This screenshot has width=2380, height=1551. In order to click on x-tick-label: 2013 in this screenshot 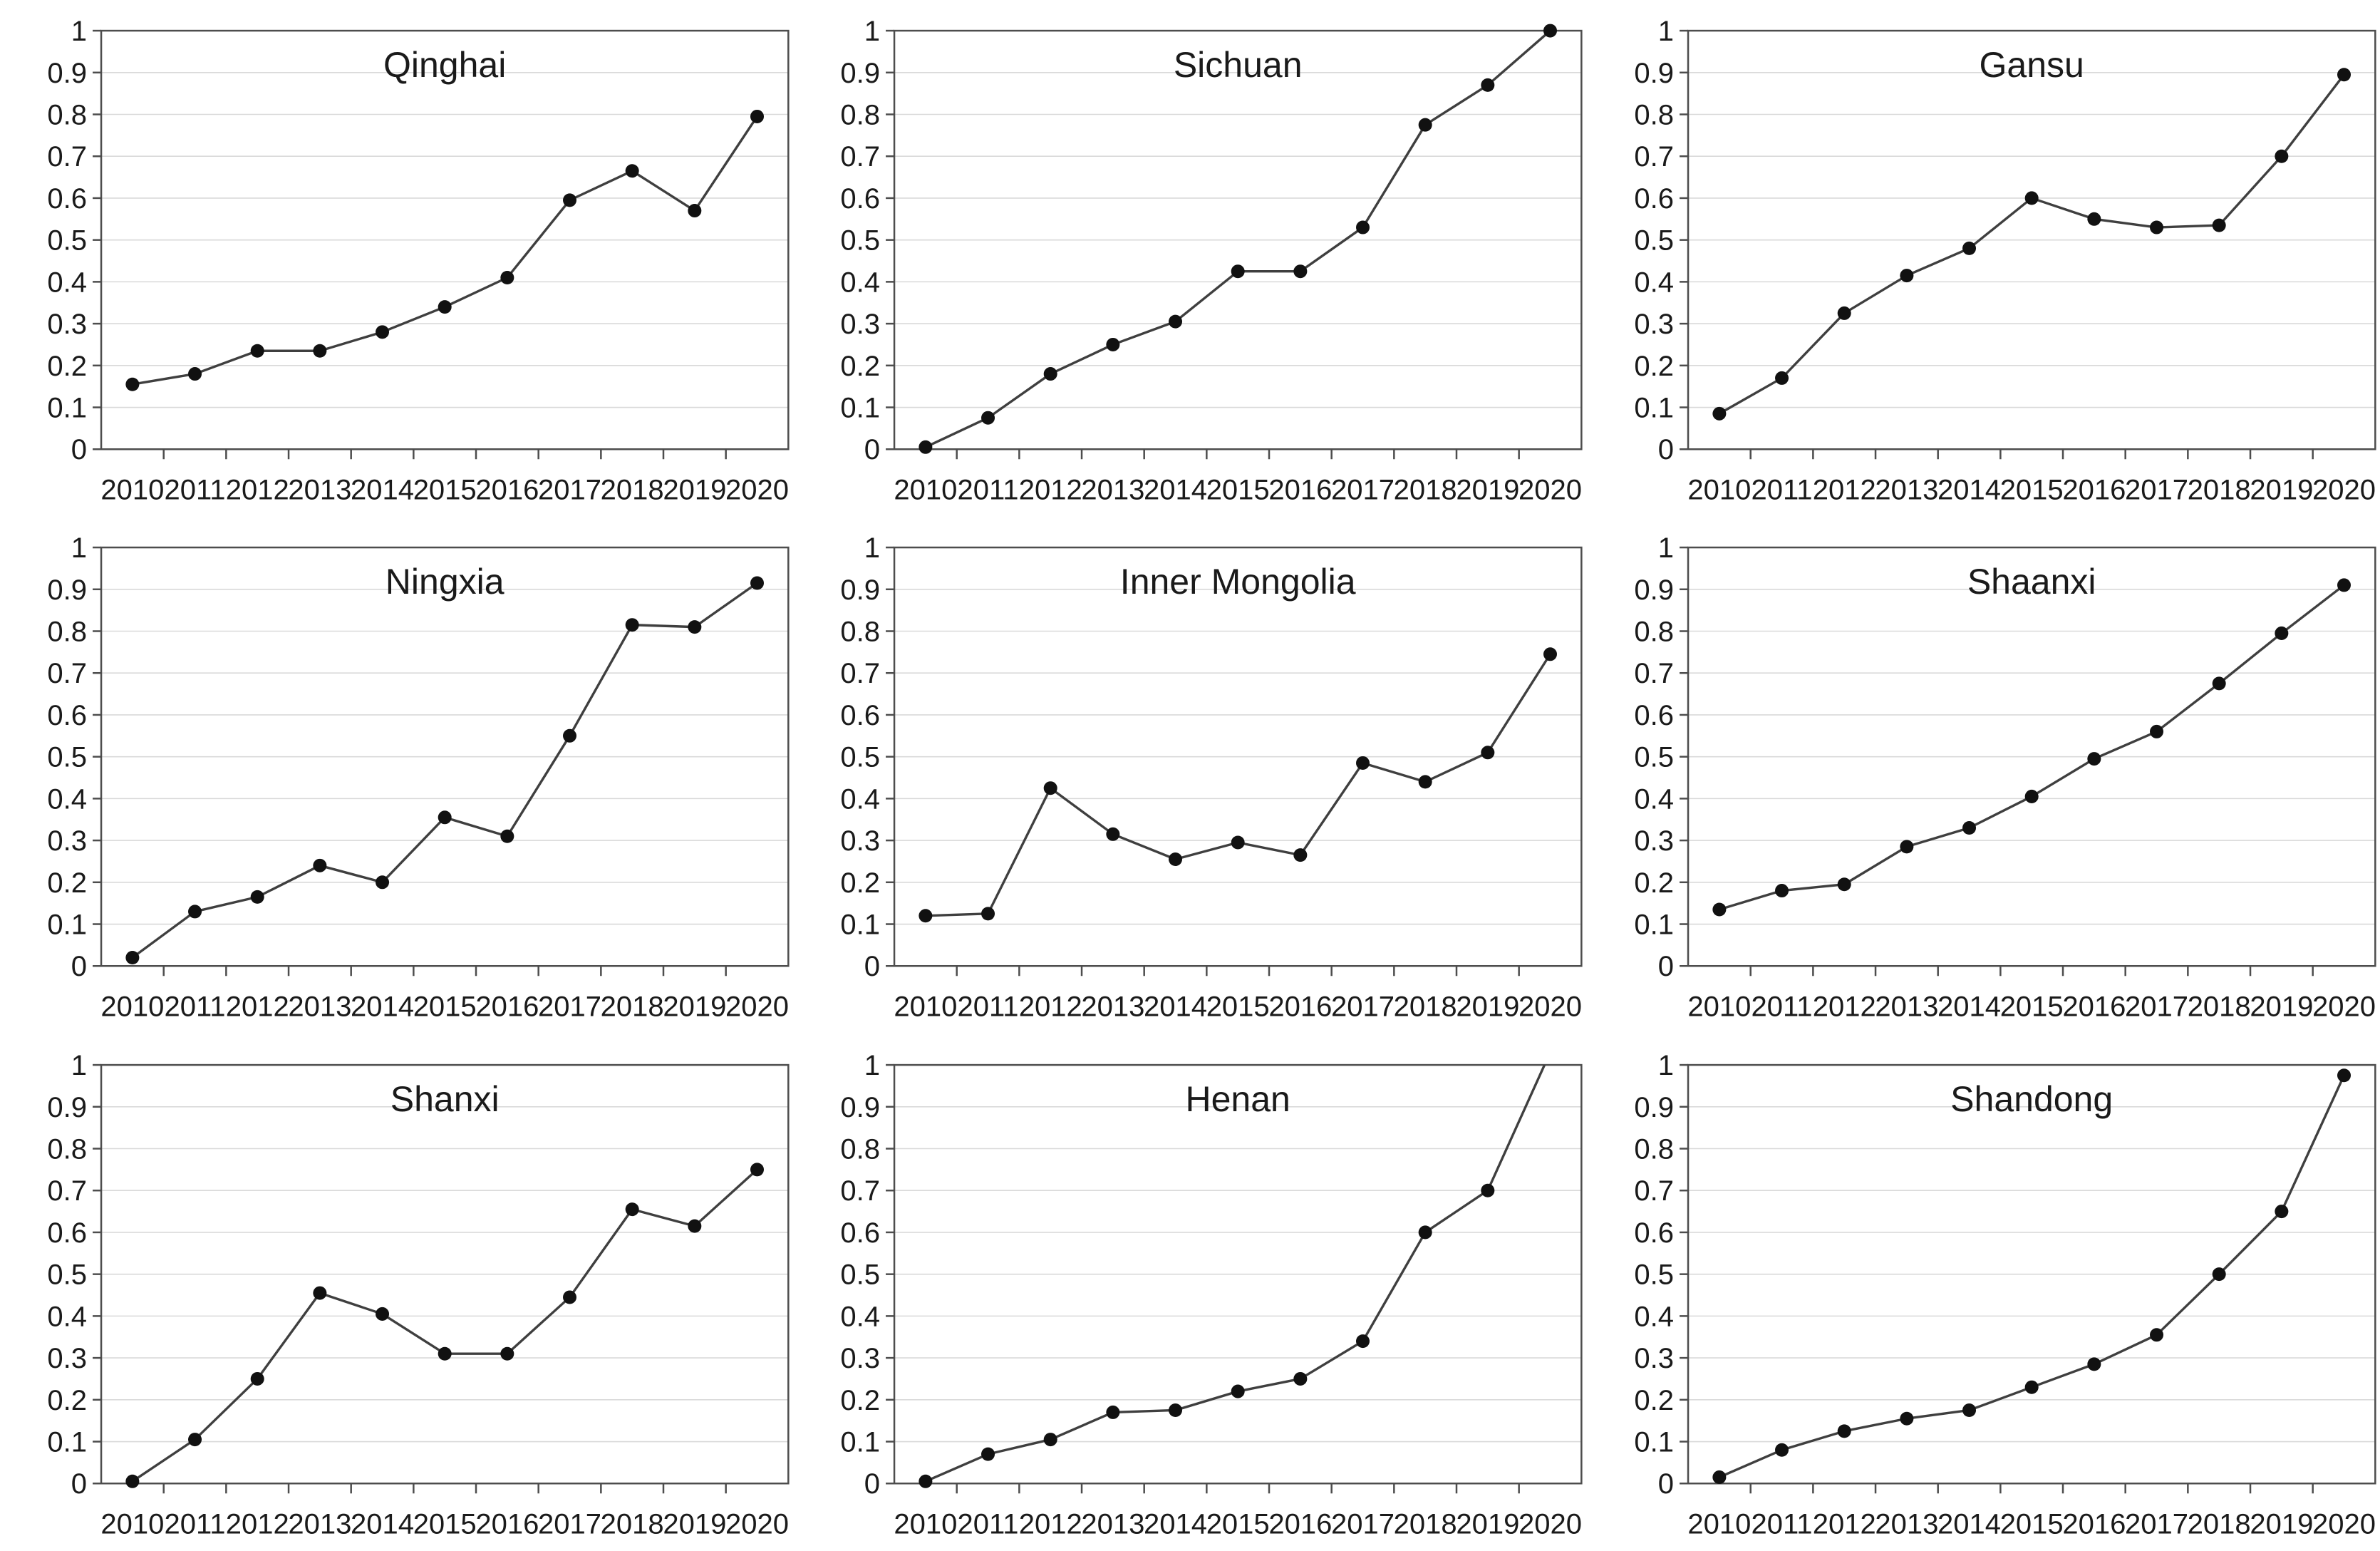, I will do `click(319, 1524)`.